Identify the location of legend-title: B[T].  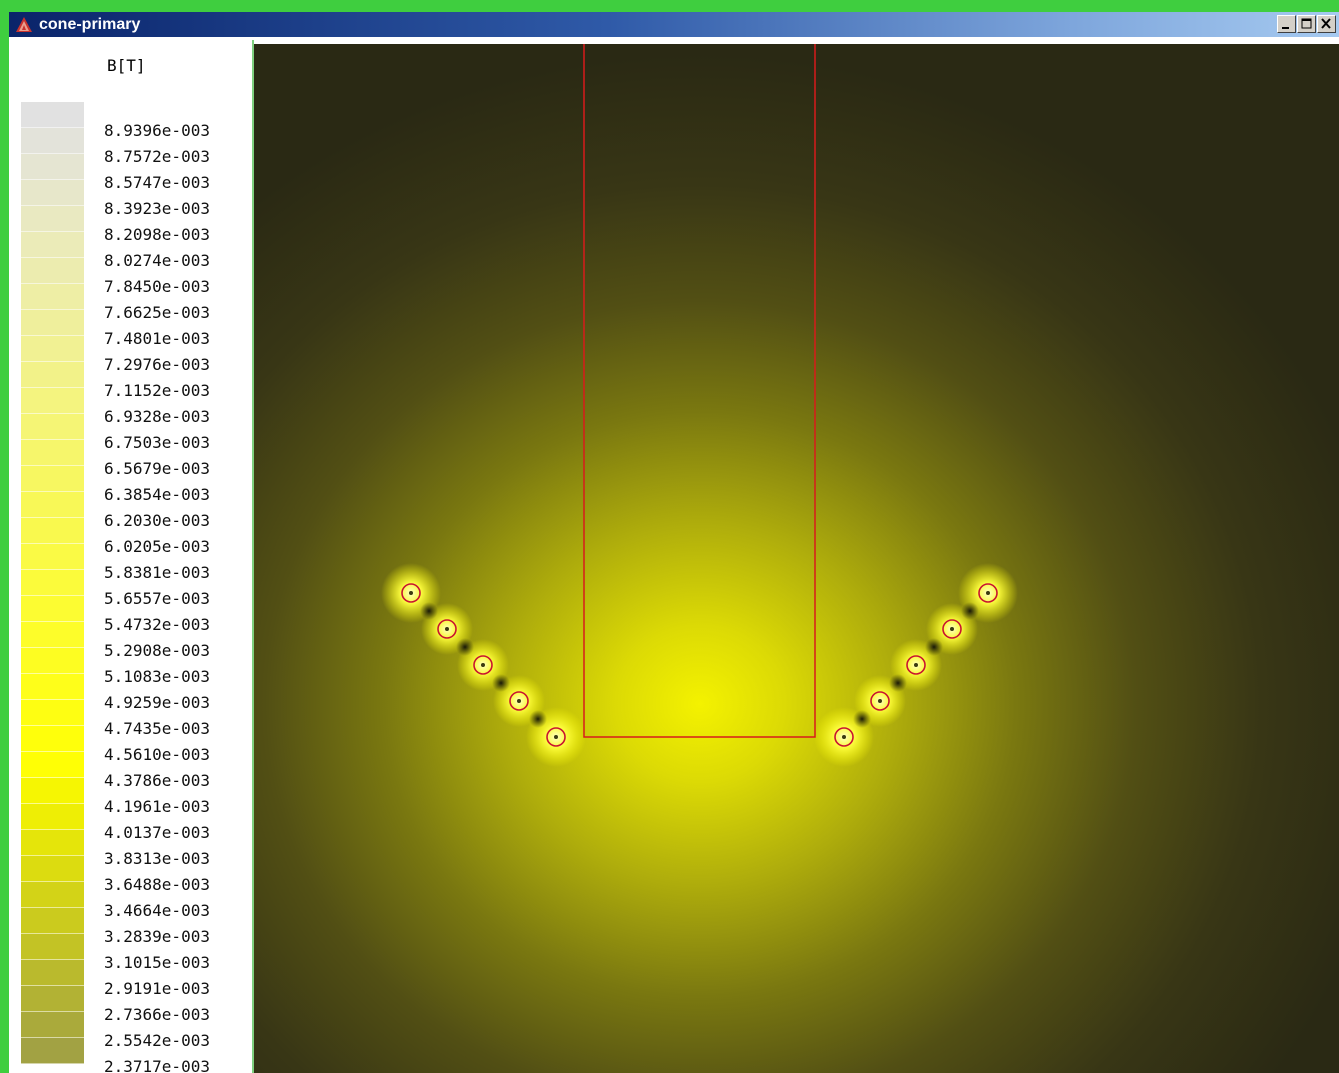
(126, 65).